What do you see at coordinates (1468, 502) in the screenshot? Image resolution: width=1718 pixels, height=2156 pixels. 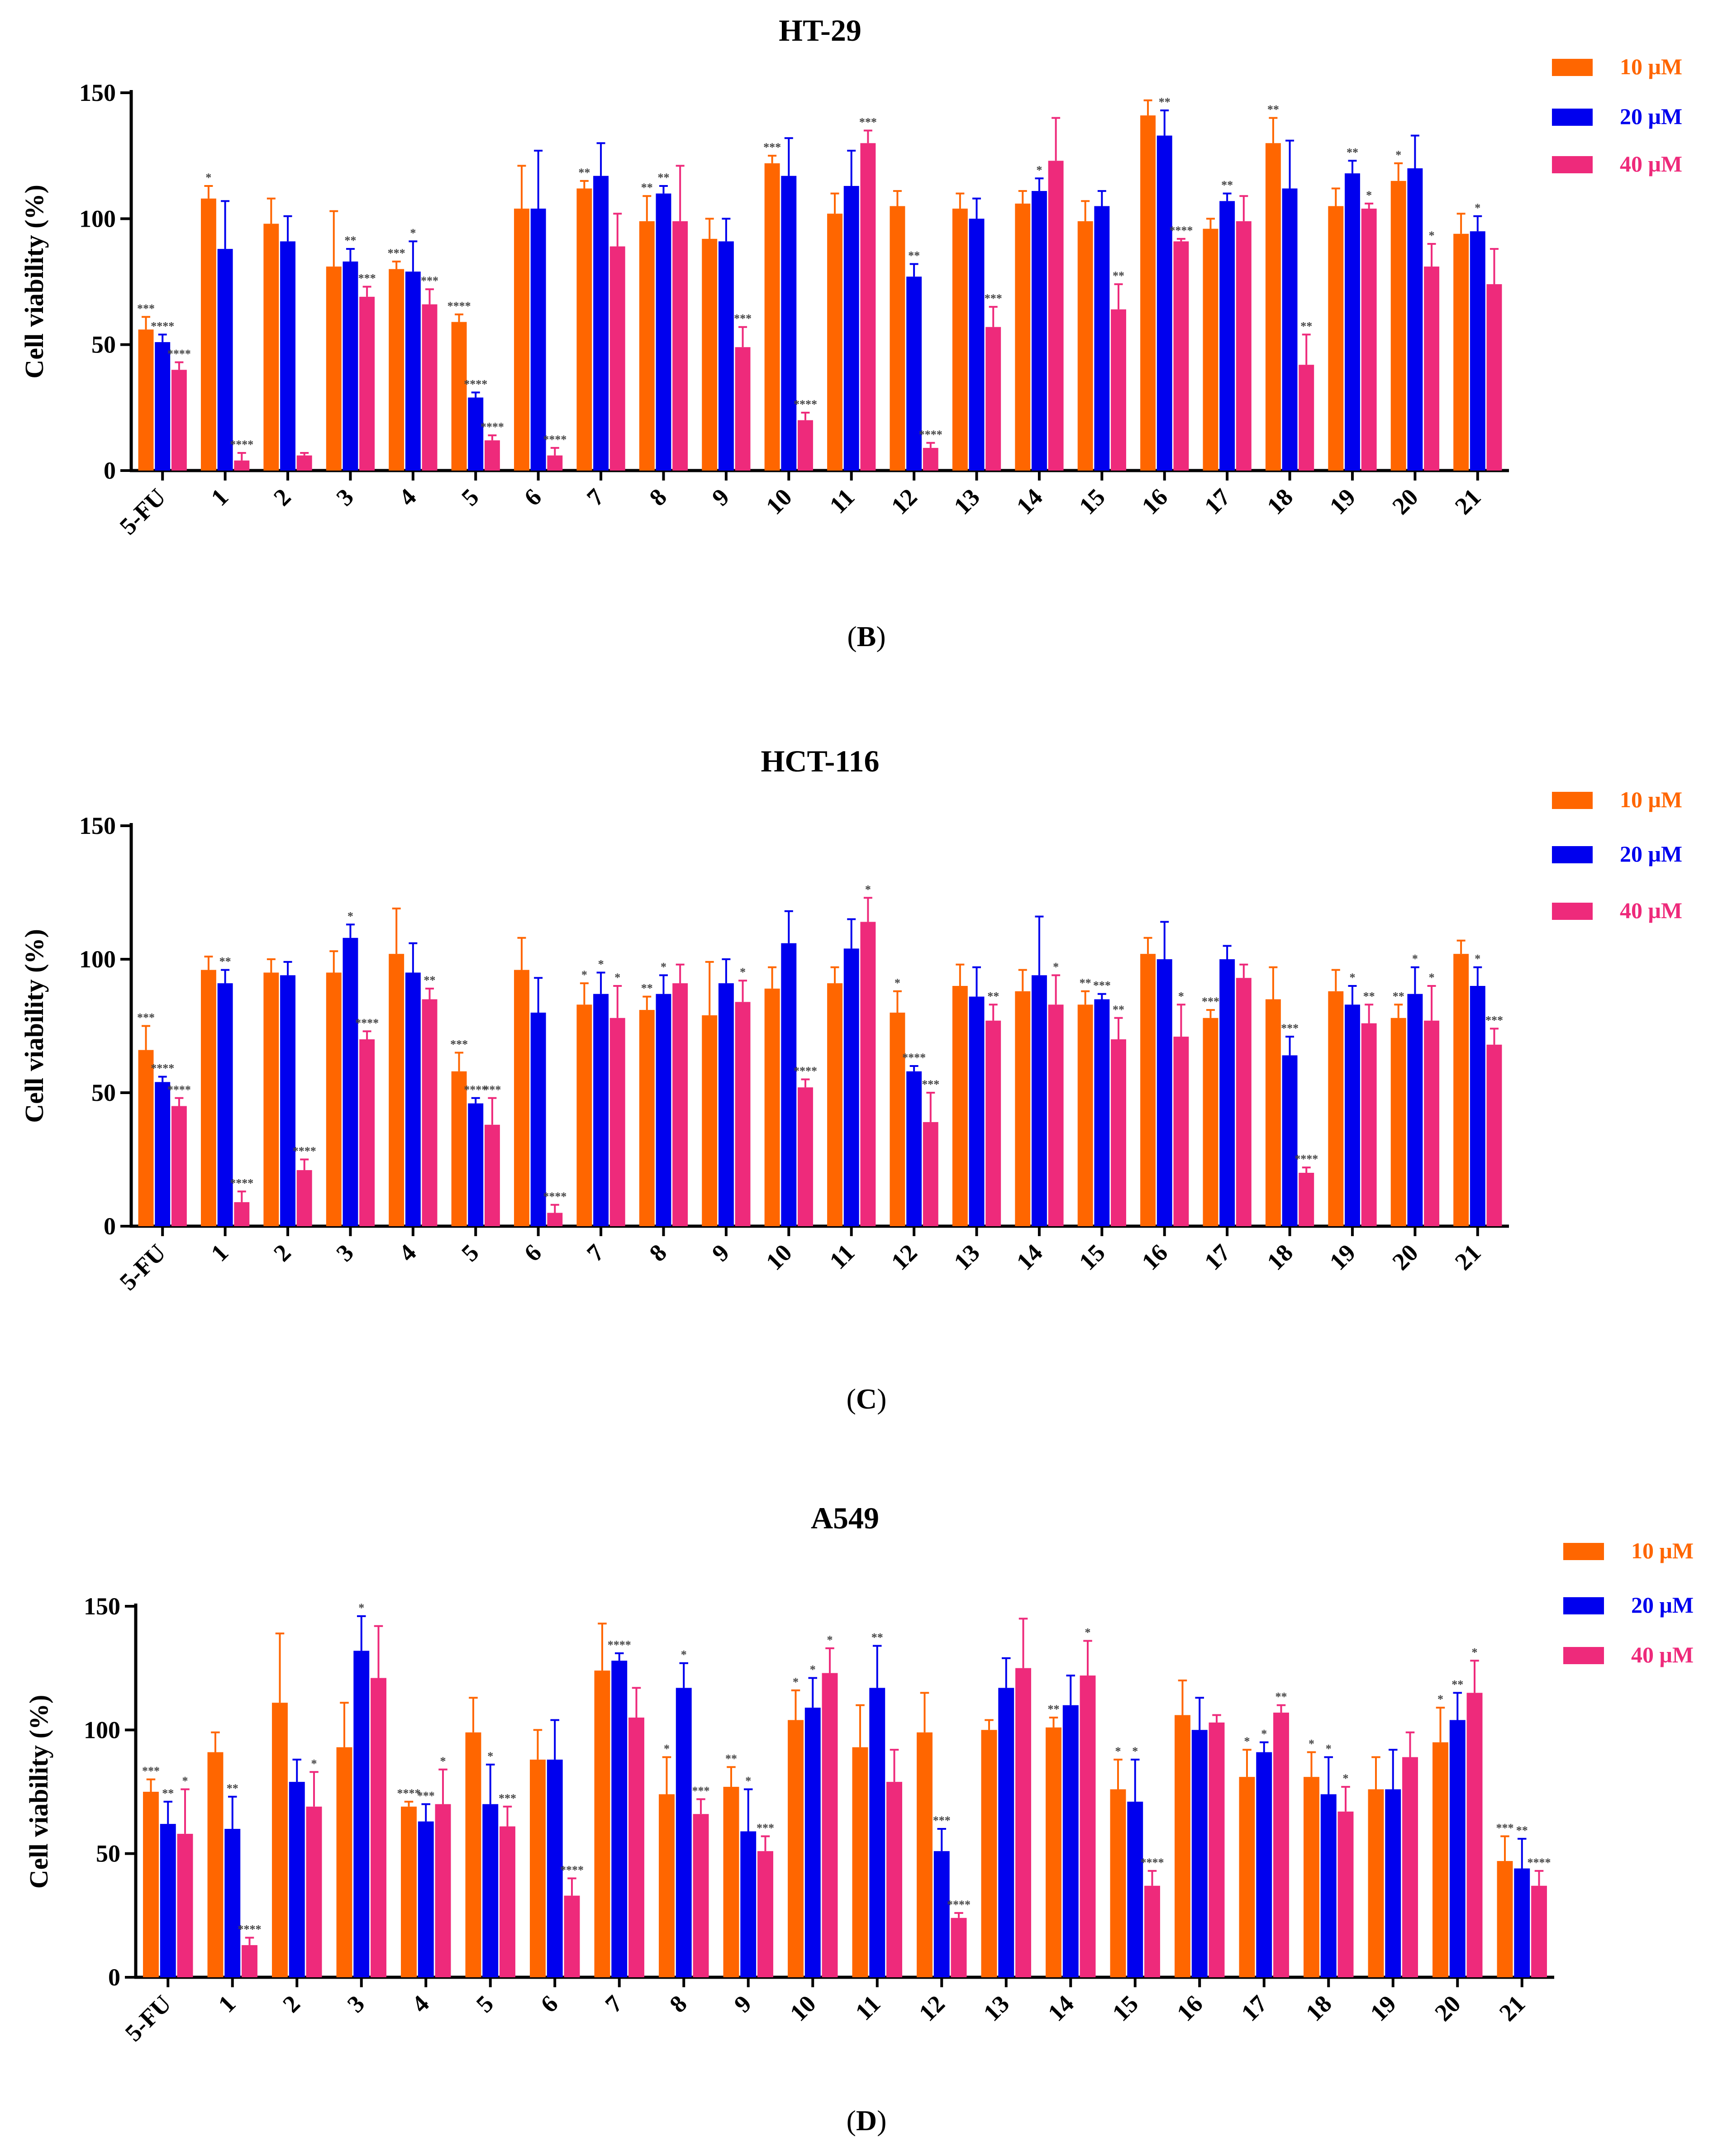 I see `x-tick-label: 21` at bounding box center [1468, 502].